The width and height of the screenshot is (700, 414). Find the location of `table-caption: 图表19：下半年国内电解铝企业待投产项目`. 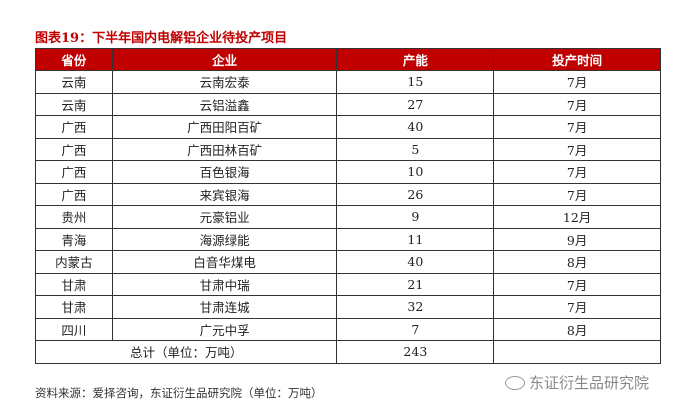

table-caption: 图表19：下半年国内电解铝企业待投产项目 is located at coordinates (161, 38).